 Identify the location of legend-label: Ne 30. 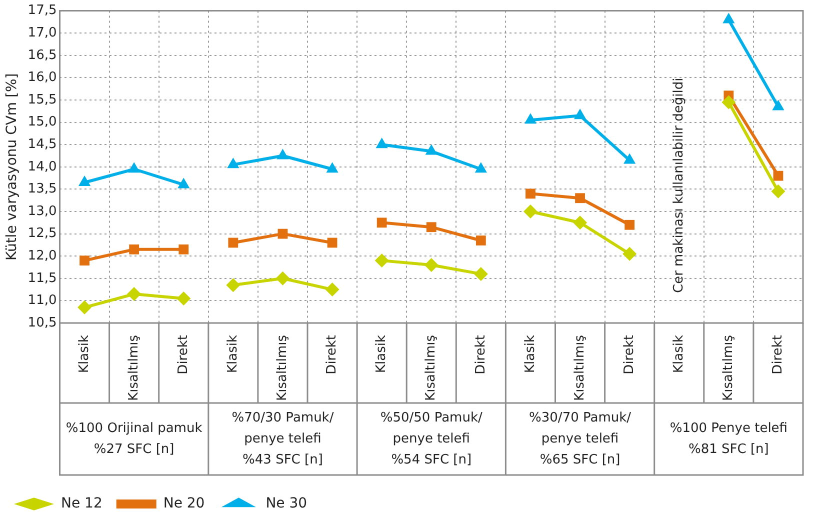
(287, 504).